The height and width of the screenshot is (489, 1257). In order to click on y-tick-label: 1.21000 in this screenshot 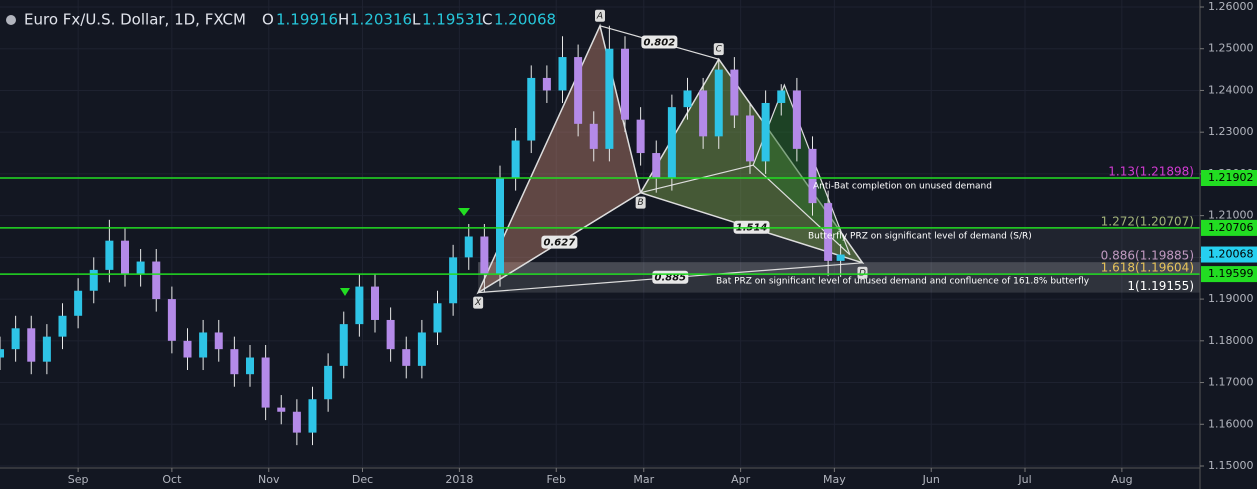, I will do `click(1231, 215)`.